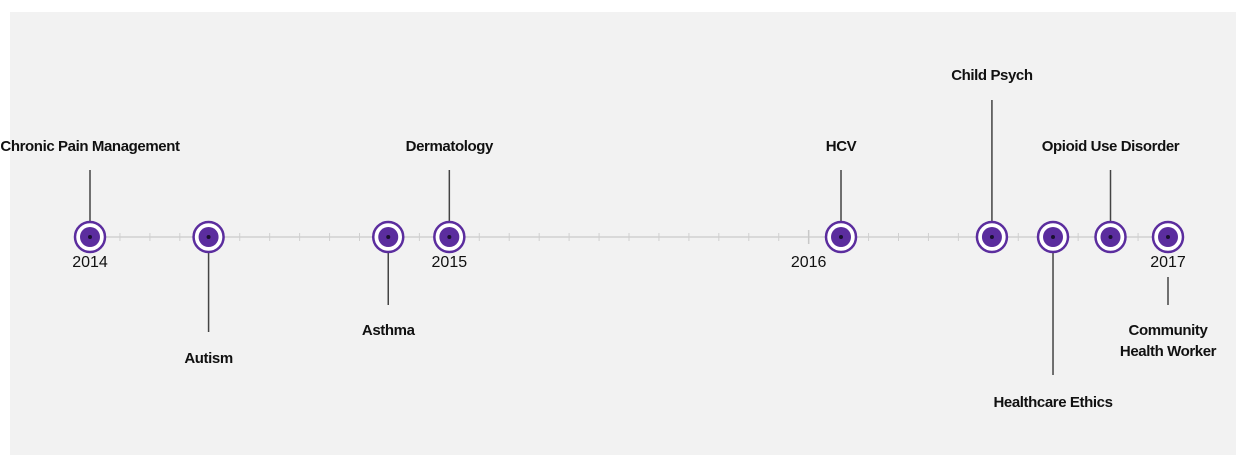 The height and width of the screenshot is (455, 1246). I want to click on x-tick-label: 2015, so click(449, 262).